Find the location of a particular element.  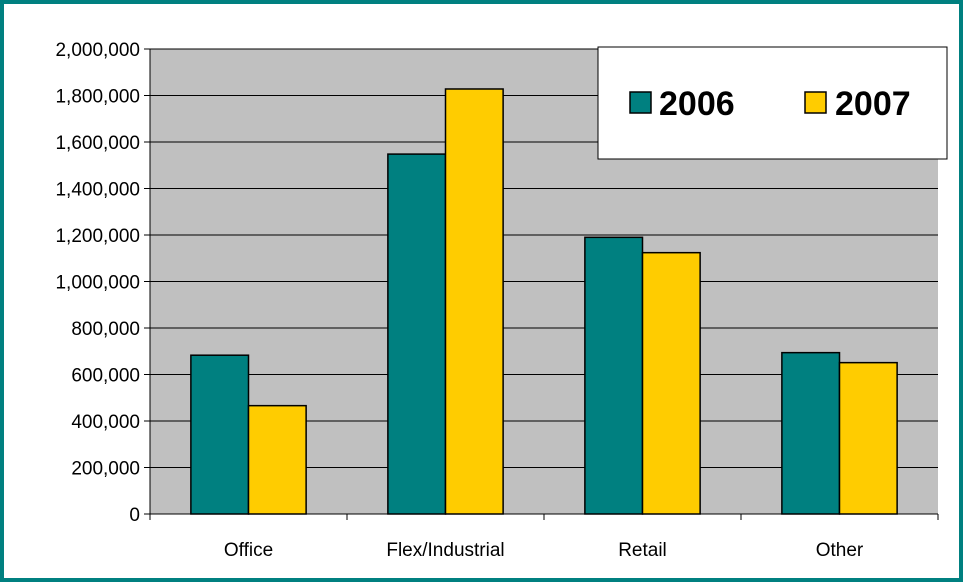

x-axis-ticks: Office Flex/Industrial Retail Other is located at coordinates (544, 550).